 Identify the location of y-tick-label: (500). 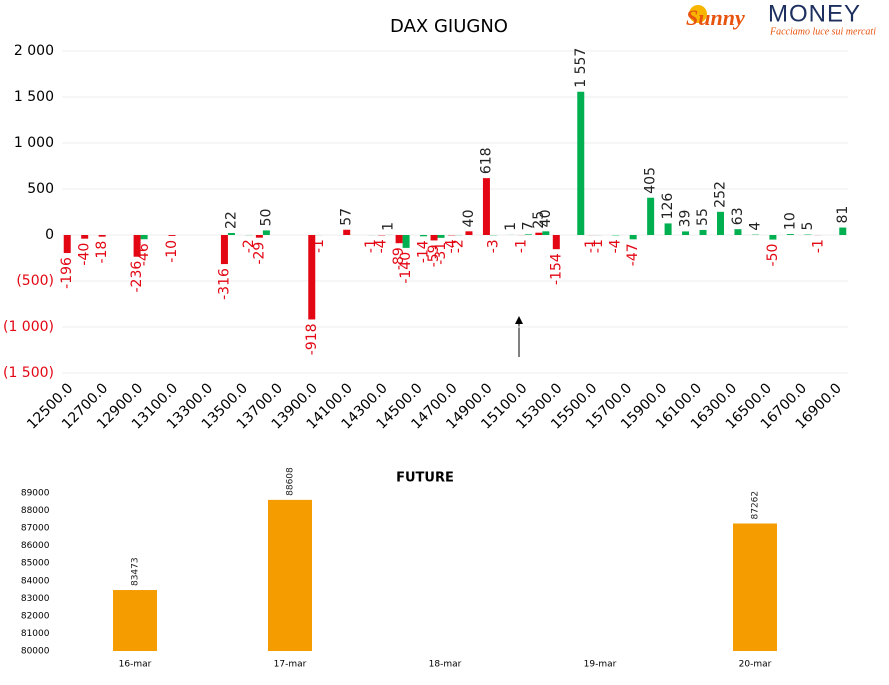
(35, 281).